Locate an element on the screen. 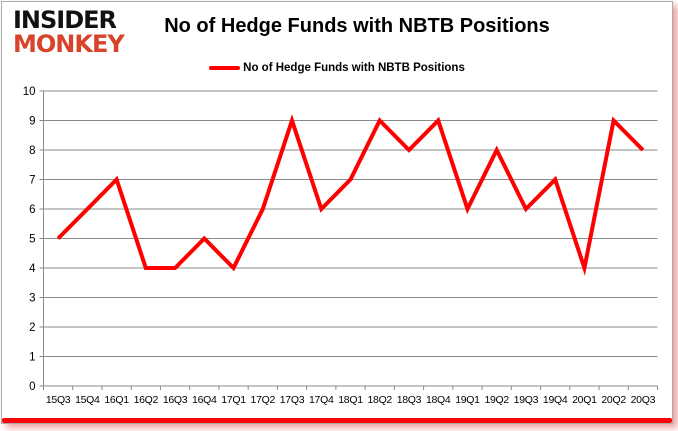 This screenshot has height=431, width=678. x-axis-label: 18Q2 is located at coordinates (379, 400).